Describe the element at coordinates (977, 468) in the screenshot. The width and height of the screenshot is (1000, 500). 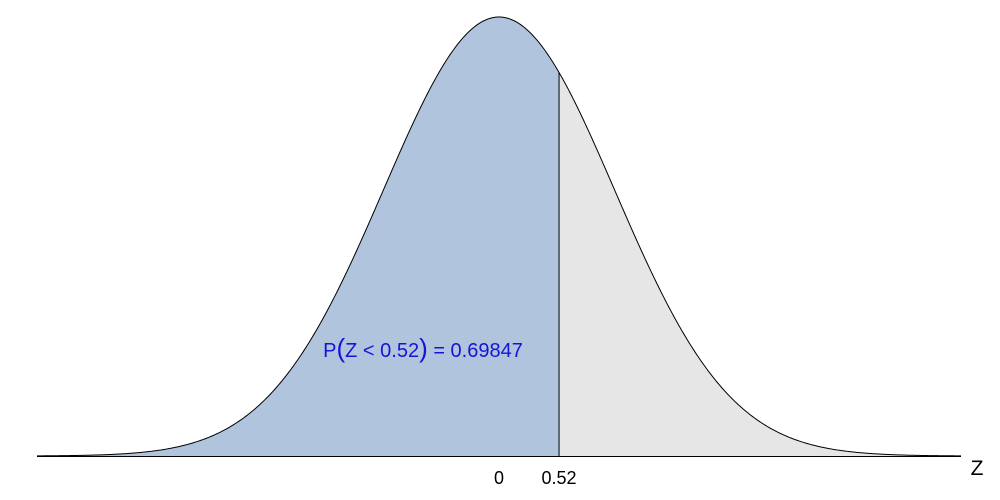
I see `x-axis-label: Z` at that location.